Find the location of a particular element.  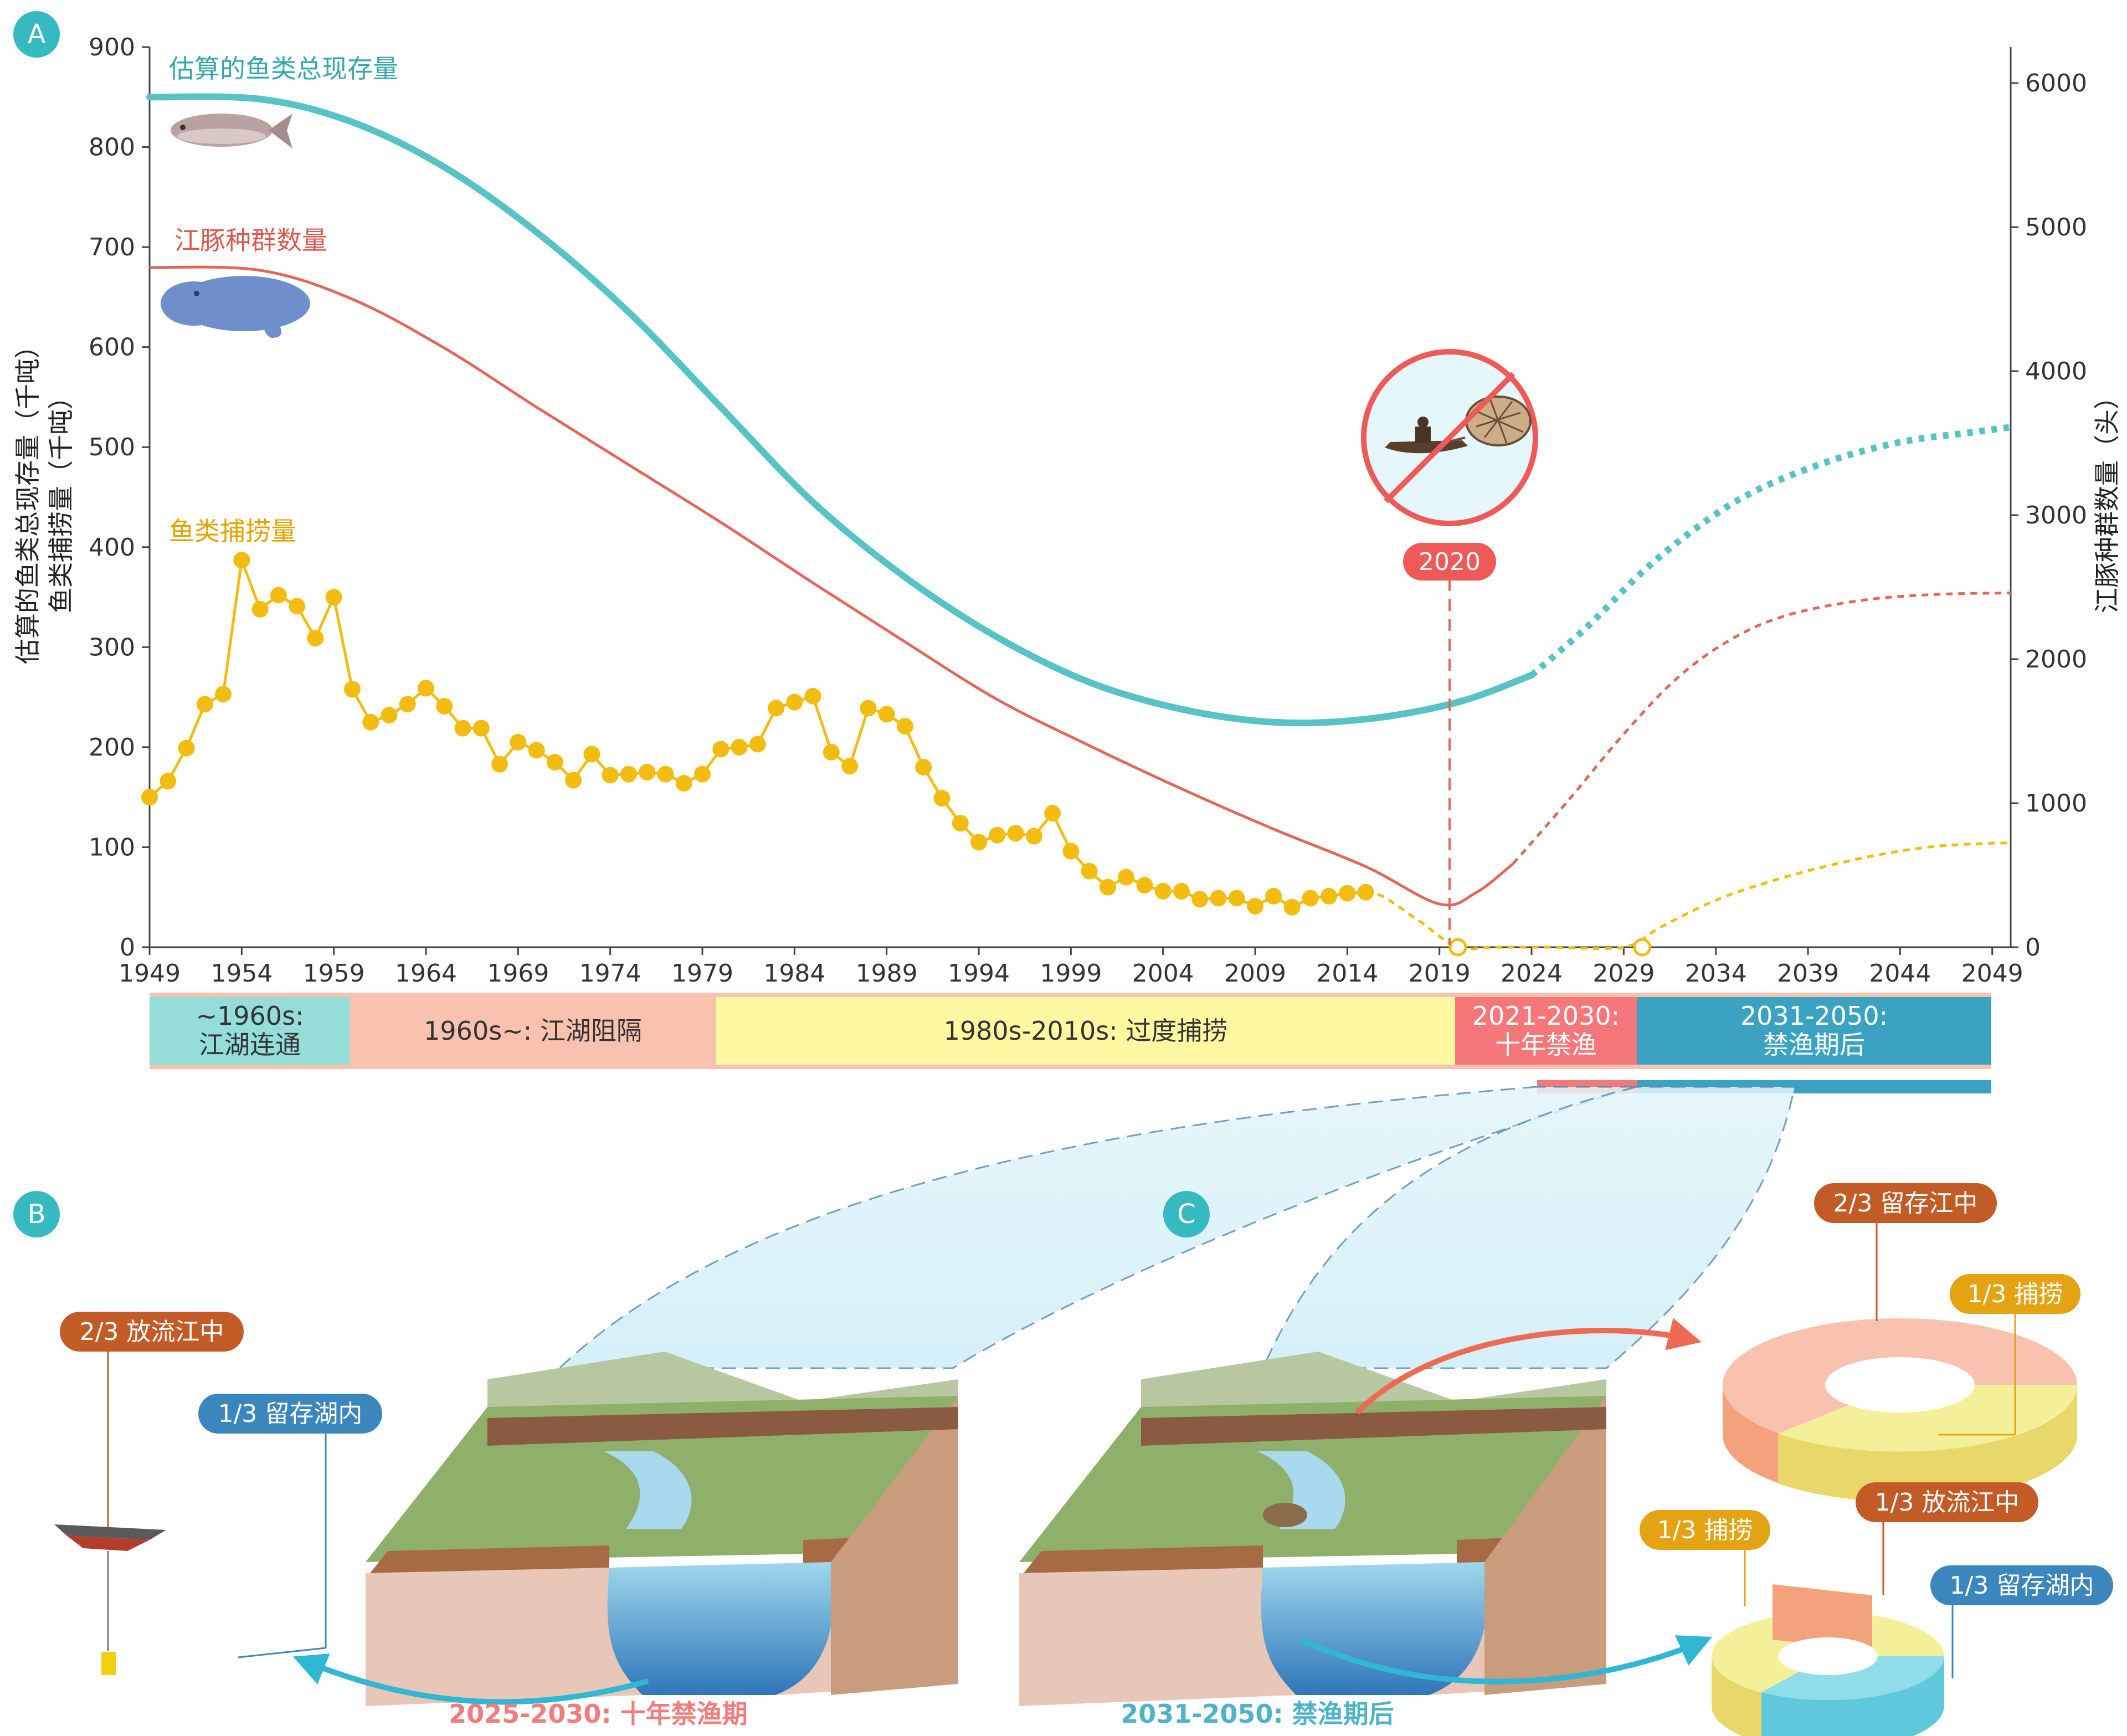

era-2-label: 1960s~: 江湖阻隔 is located at coordinates (533, 1031).